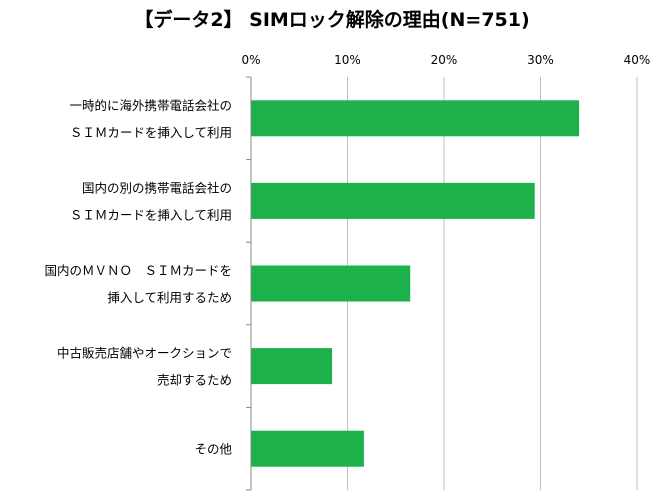 This screenshot has height=499, width=665. I want to click on category-label: 国内の別の携帯電話会社の, so click(157, 187).